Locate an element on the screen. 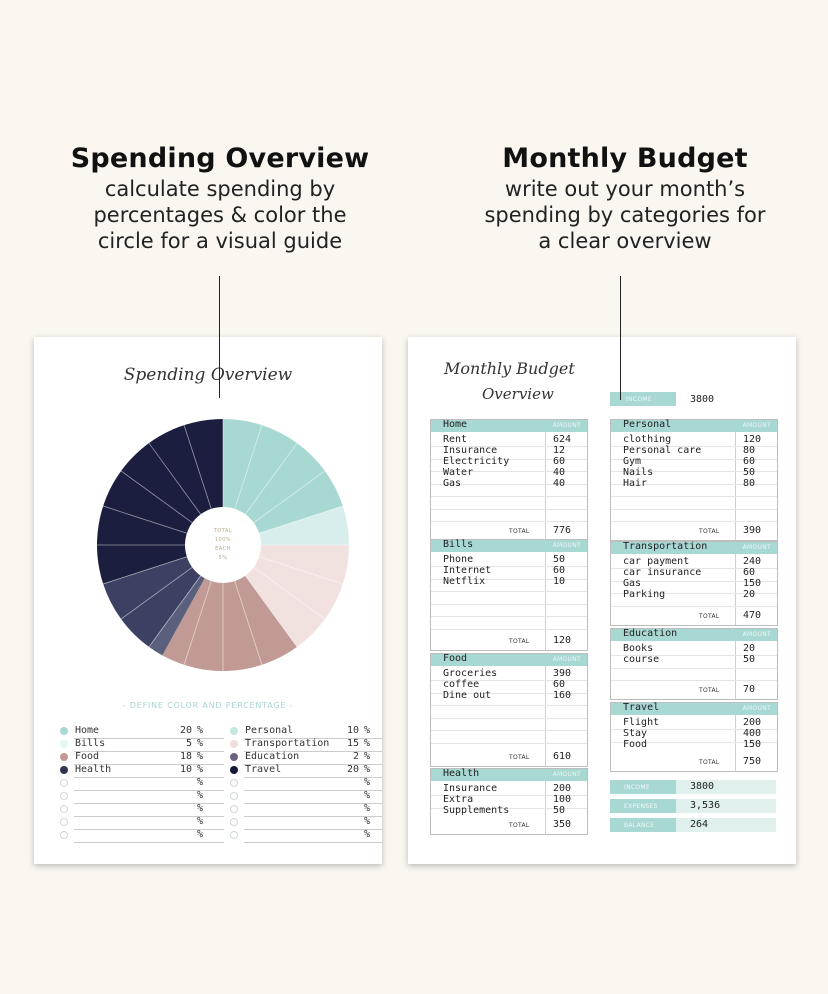  budget-item-amount: 40 is located at coordinates (559, 483).